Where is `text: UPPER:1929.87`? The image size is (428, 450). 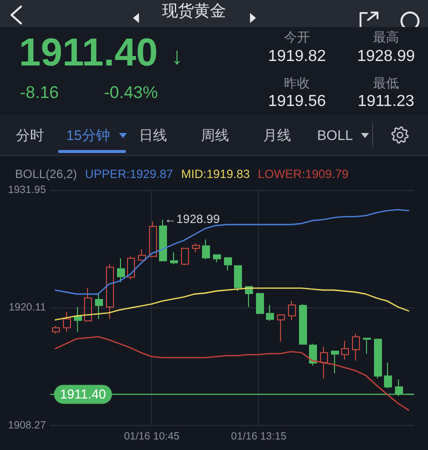
text: UPPER:1929.87 is located at coordinates (129, 174).